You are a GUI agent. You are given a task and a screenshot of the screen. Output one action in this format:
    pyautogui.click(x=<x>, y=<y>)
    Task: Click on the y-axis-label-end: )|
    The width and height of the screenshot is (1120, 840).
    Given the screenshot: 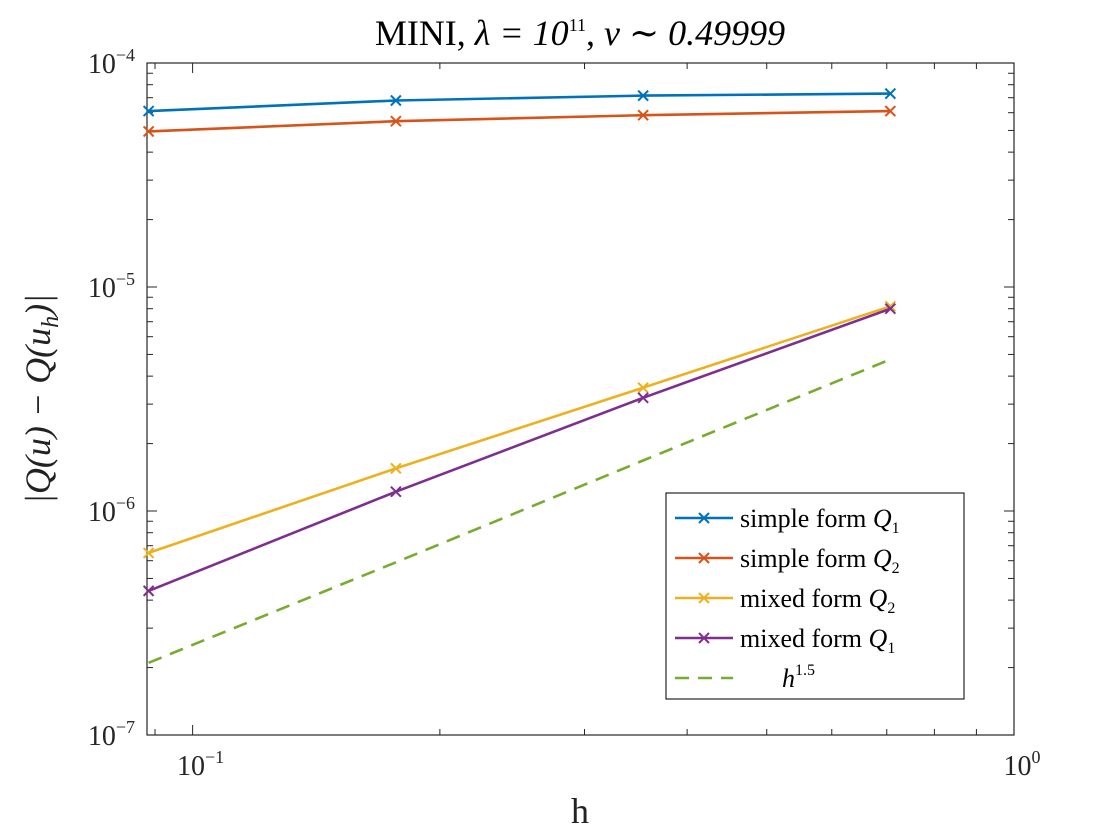 What is the action you would take?
    pyautogui.click(x=38, y=306)
    